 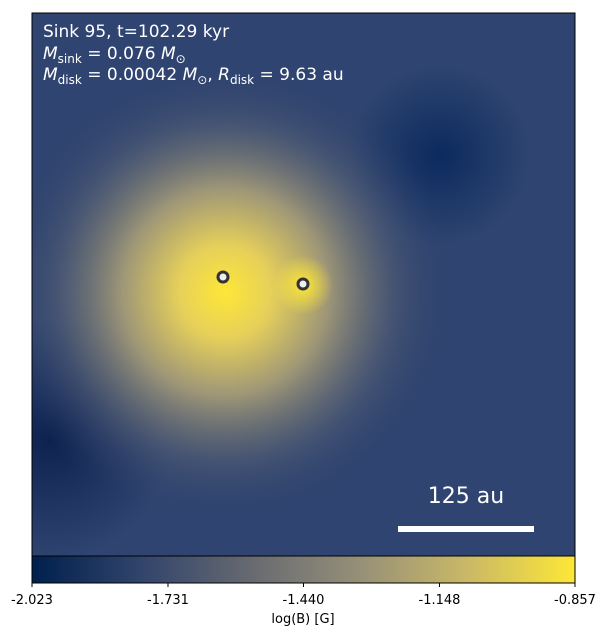 What do you see at coordinates (193, 76) in the screenshot?
I see `annotation: Mdisk = 0.00042 M⊙, Rdisk = 9.63 au` at bounding box center [193, 76].